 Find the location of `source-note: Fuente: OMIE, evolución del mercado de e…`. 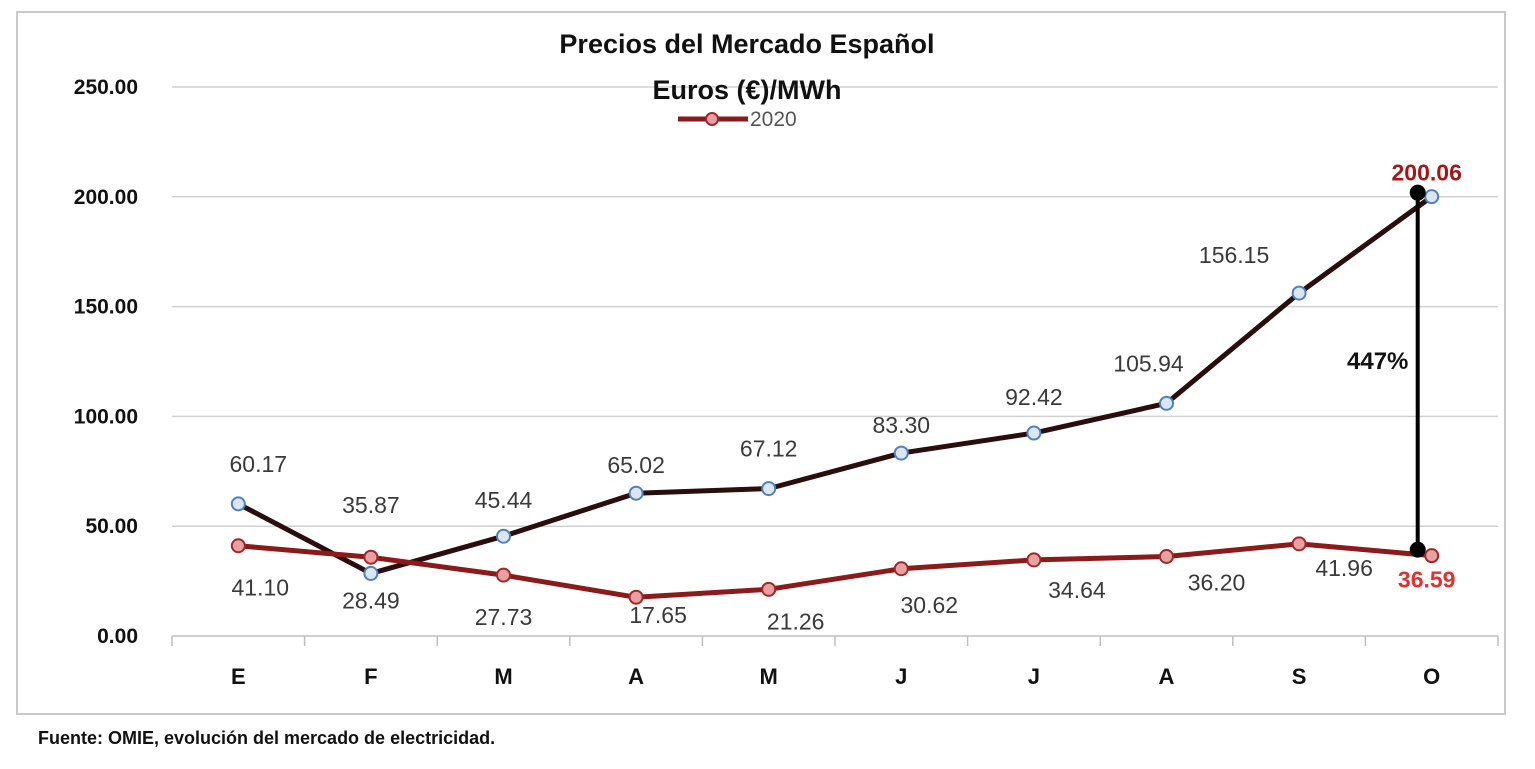

source-note: Fuente: OMIE, evolución del mercado de e… is located at coordinates (267, 738).